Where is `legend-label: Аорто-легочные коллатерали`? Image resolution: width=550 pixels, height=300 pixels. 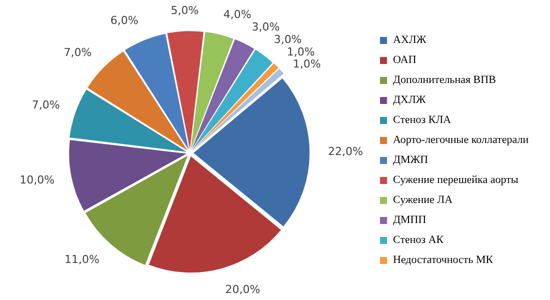 legend-label: Аорто-легочные коллатерали is located at coordinates (461, 140).